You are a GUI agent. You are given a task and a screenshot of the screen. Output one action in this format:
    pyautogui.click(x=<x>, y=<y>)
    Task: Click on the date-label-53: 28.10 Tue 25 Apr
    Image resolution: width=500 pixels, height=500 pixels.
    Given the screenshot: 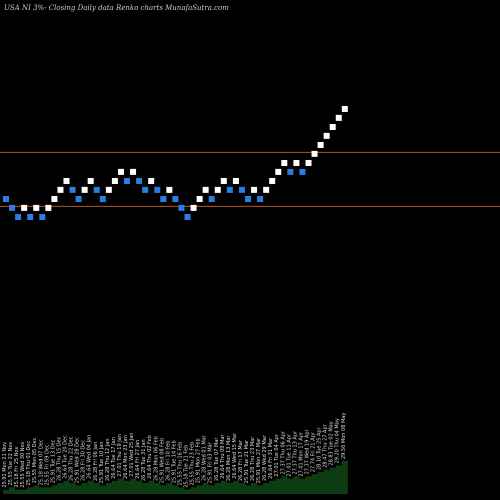 What is the action you would take?
    pyautogui.click(x=320, y=448)
    